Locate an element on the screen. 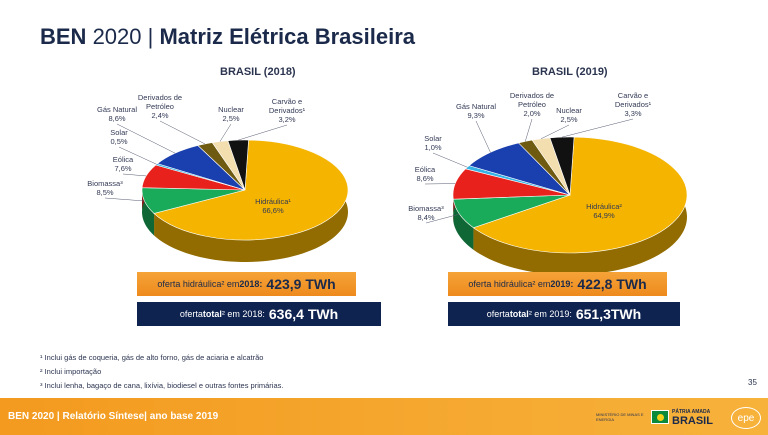 The width and height of the screenshot is (768, 435). pie-label-3: Solar 0,5% is located at coordinates (119, 137).